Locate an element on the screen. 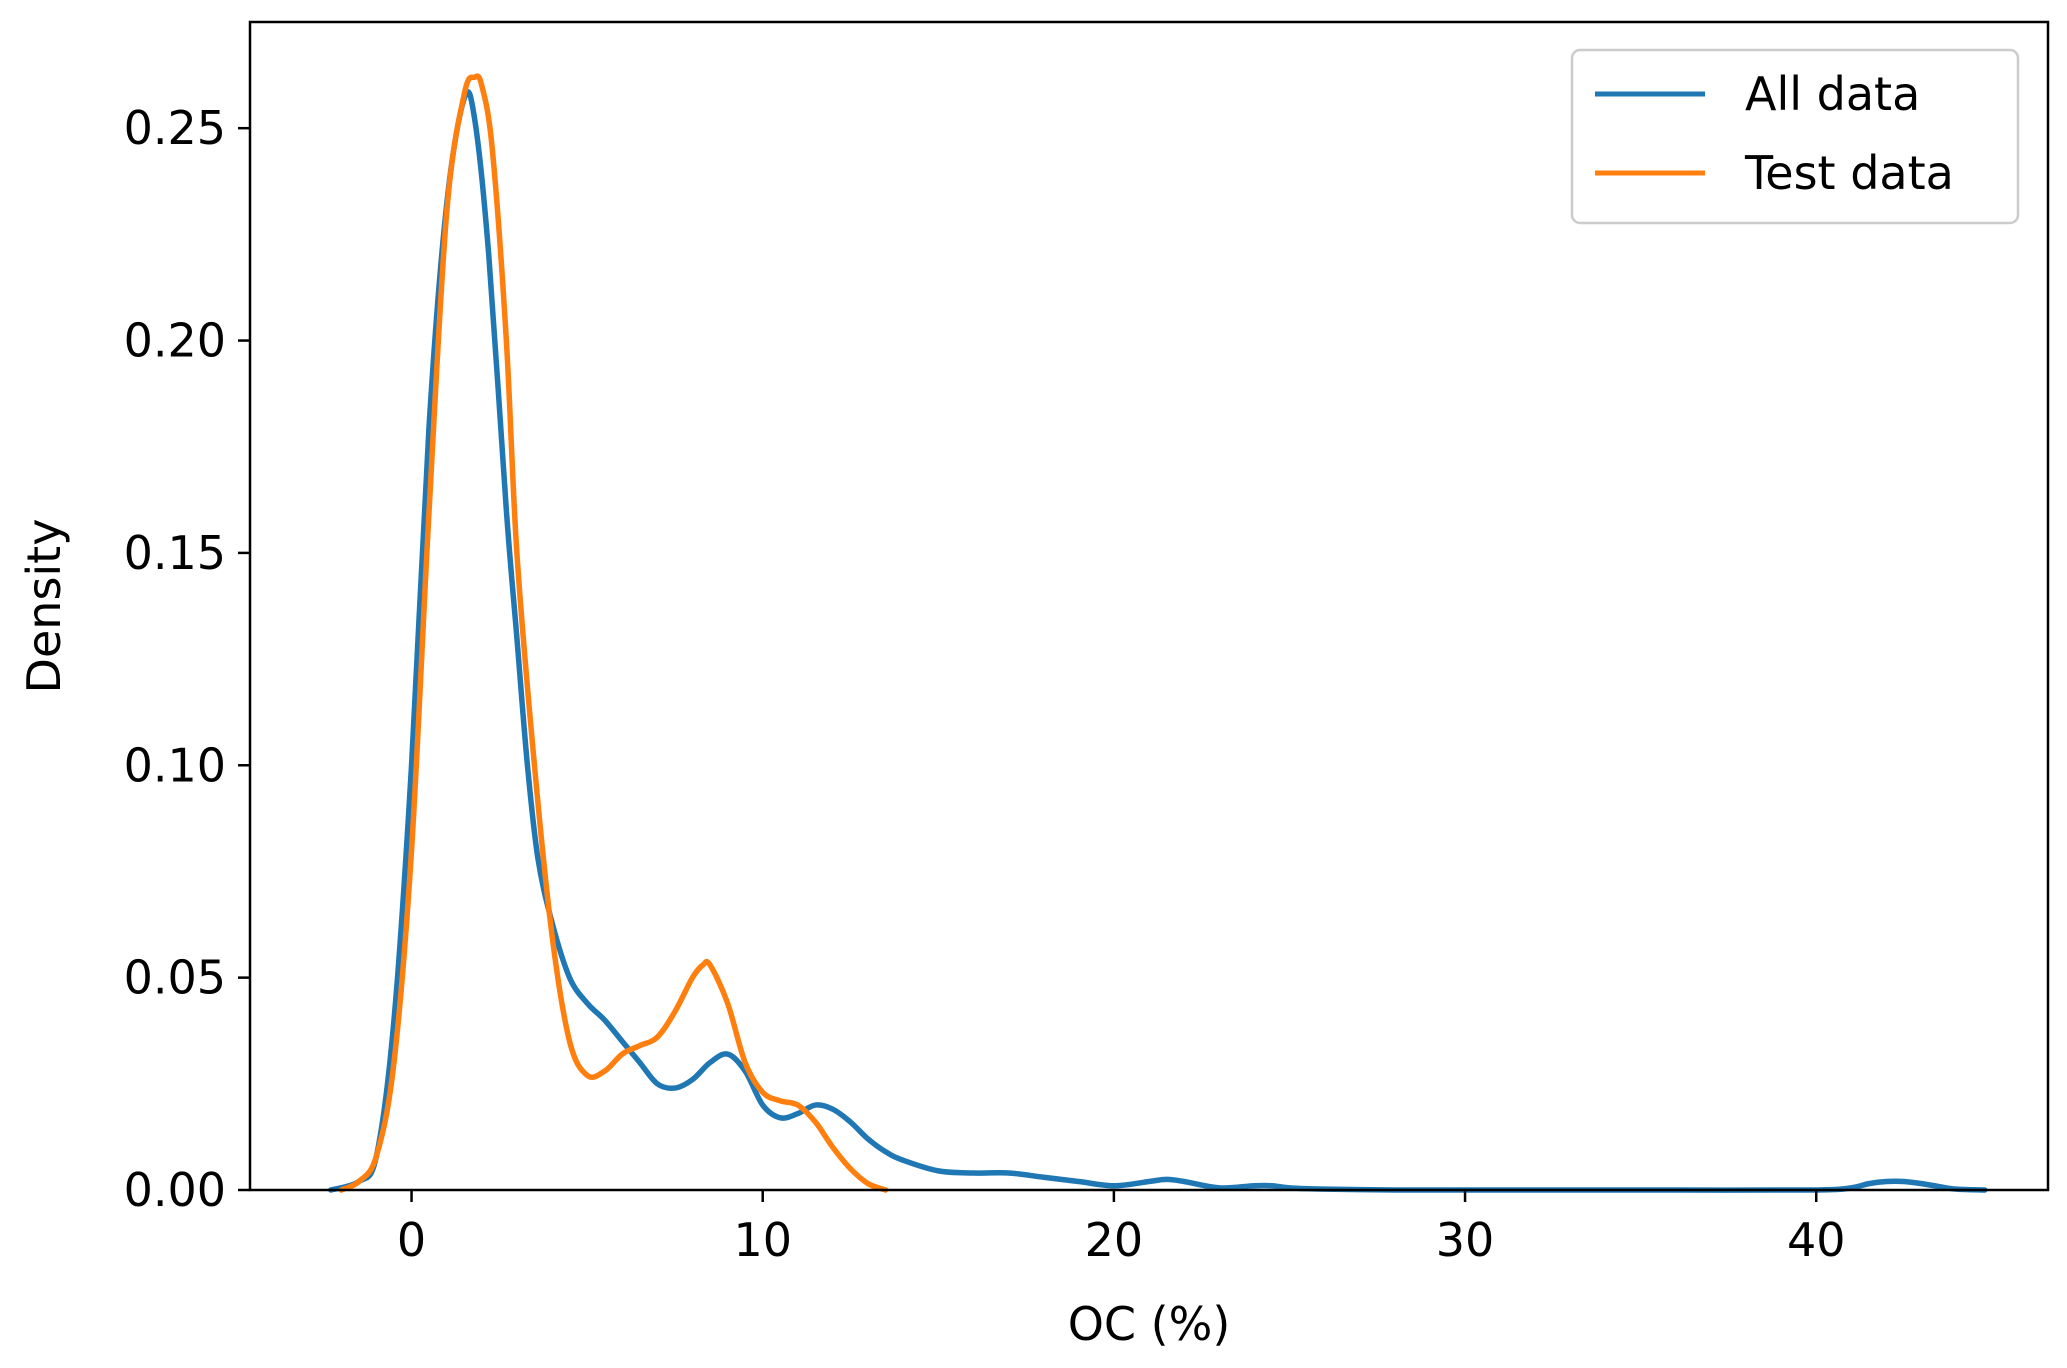 This screenshot has width=2067, height=1368. x-tick-label: 10 is located at coordinates (762, 1240).